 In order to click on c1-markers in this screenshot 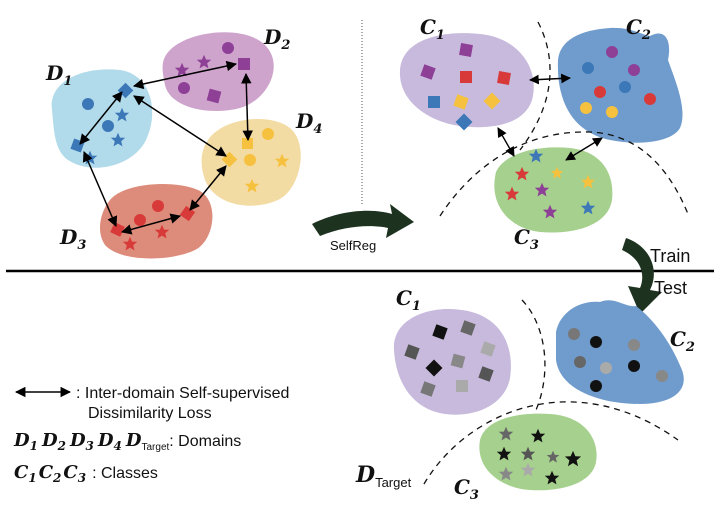, I will do `click(465, 87)`.